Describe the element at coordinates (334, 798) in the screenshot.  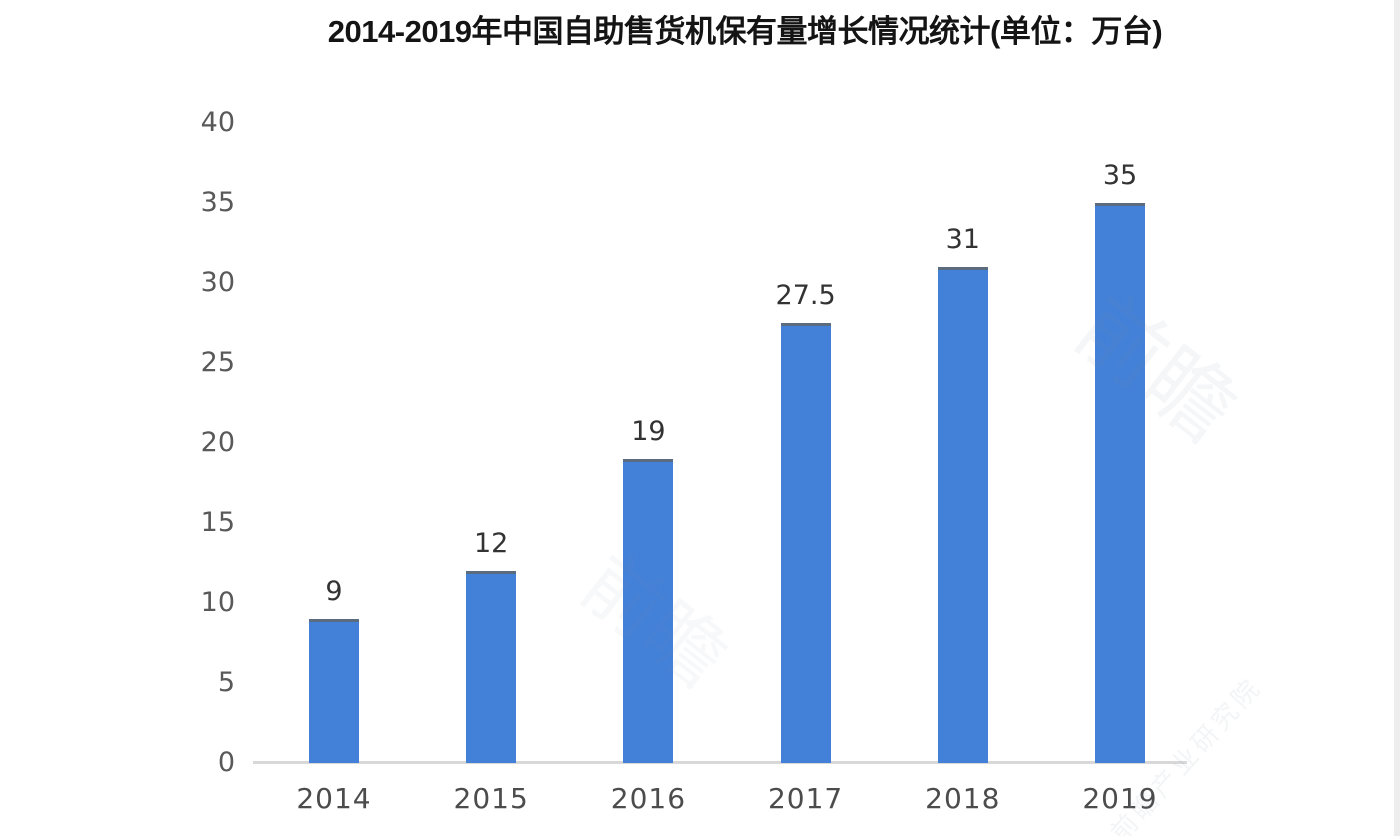
I see `x-axis-tick-label: 2014` at that location.